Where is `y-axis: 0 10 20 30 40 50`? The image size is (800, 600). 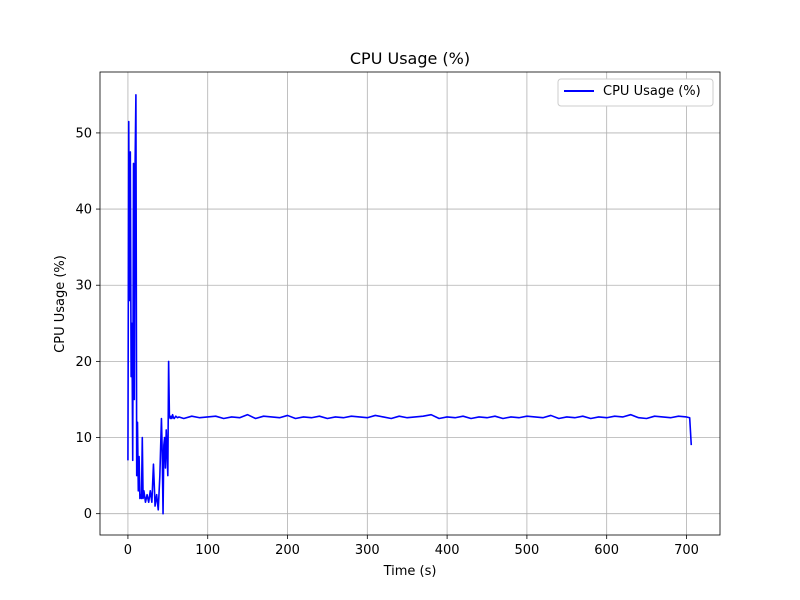 y-axis: 0 10 20 30 40 50 is located at coordinates (87, 324).